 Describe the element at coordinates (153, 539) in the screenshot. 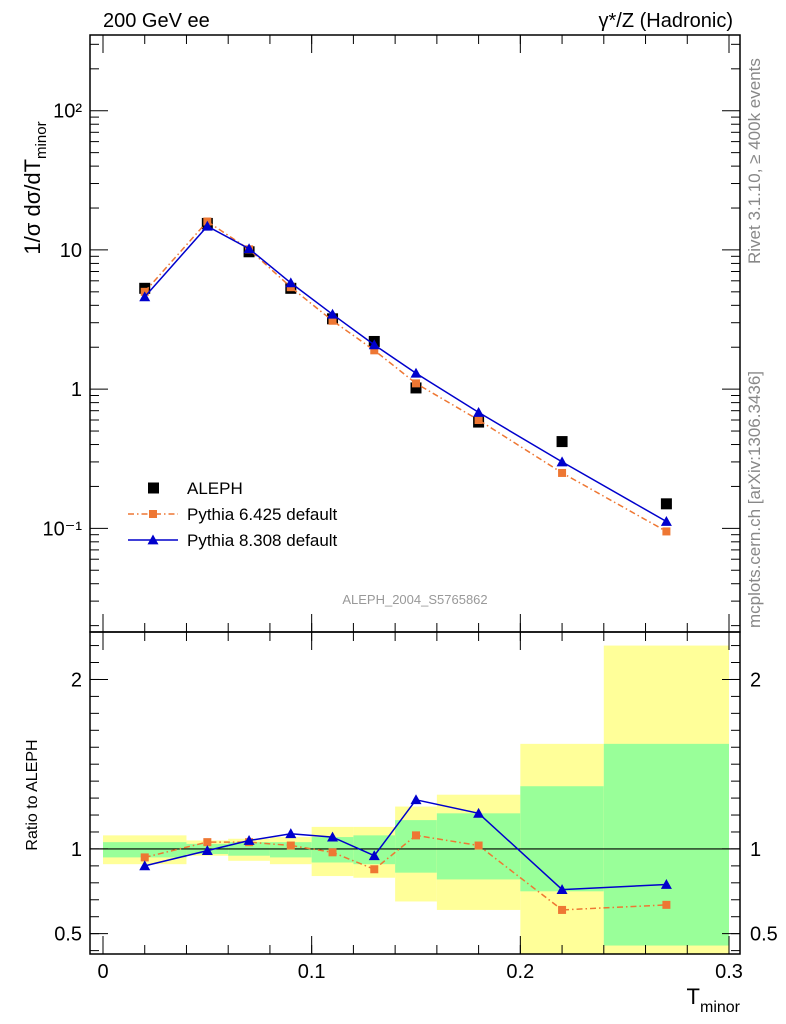

I see `legend-pythia8-marker` at that location.